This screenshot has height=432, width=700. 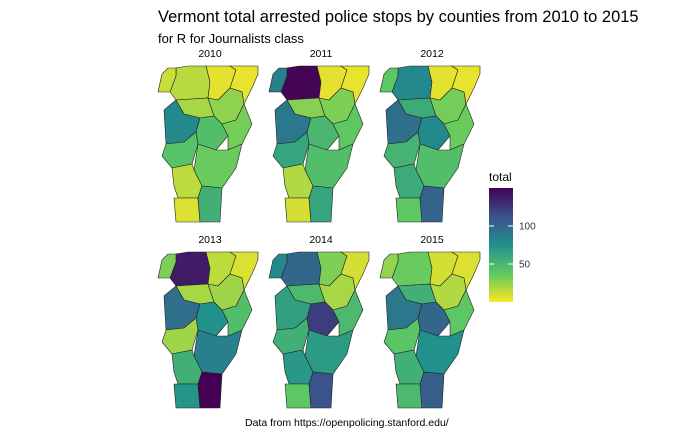 What do you see at coordinates (527, 227) in the screenshot?
I see `legend-tick-label: 100` at bounding box center [527, 227].